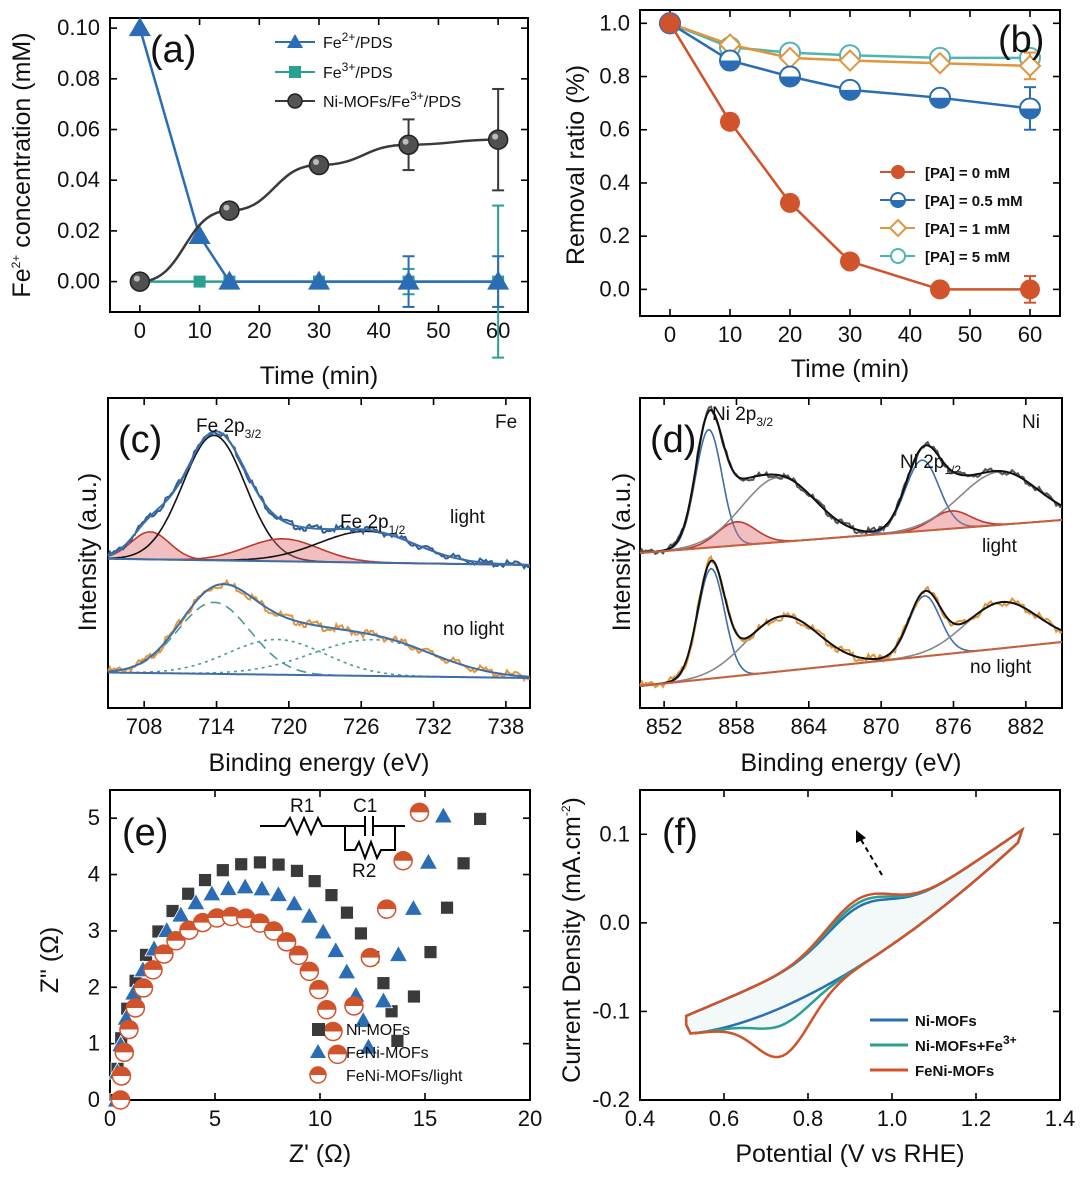 This screenshot has height=1177, width=1080. I want to click on y-tick-label: 5, so click(94, 817).